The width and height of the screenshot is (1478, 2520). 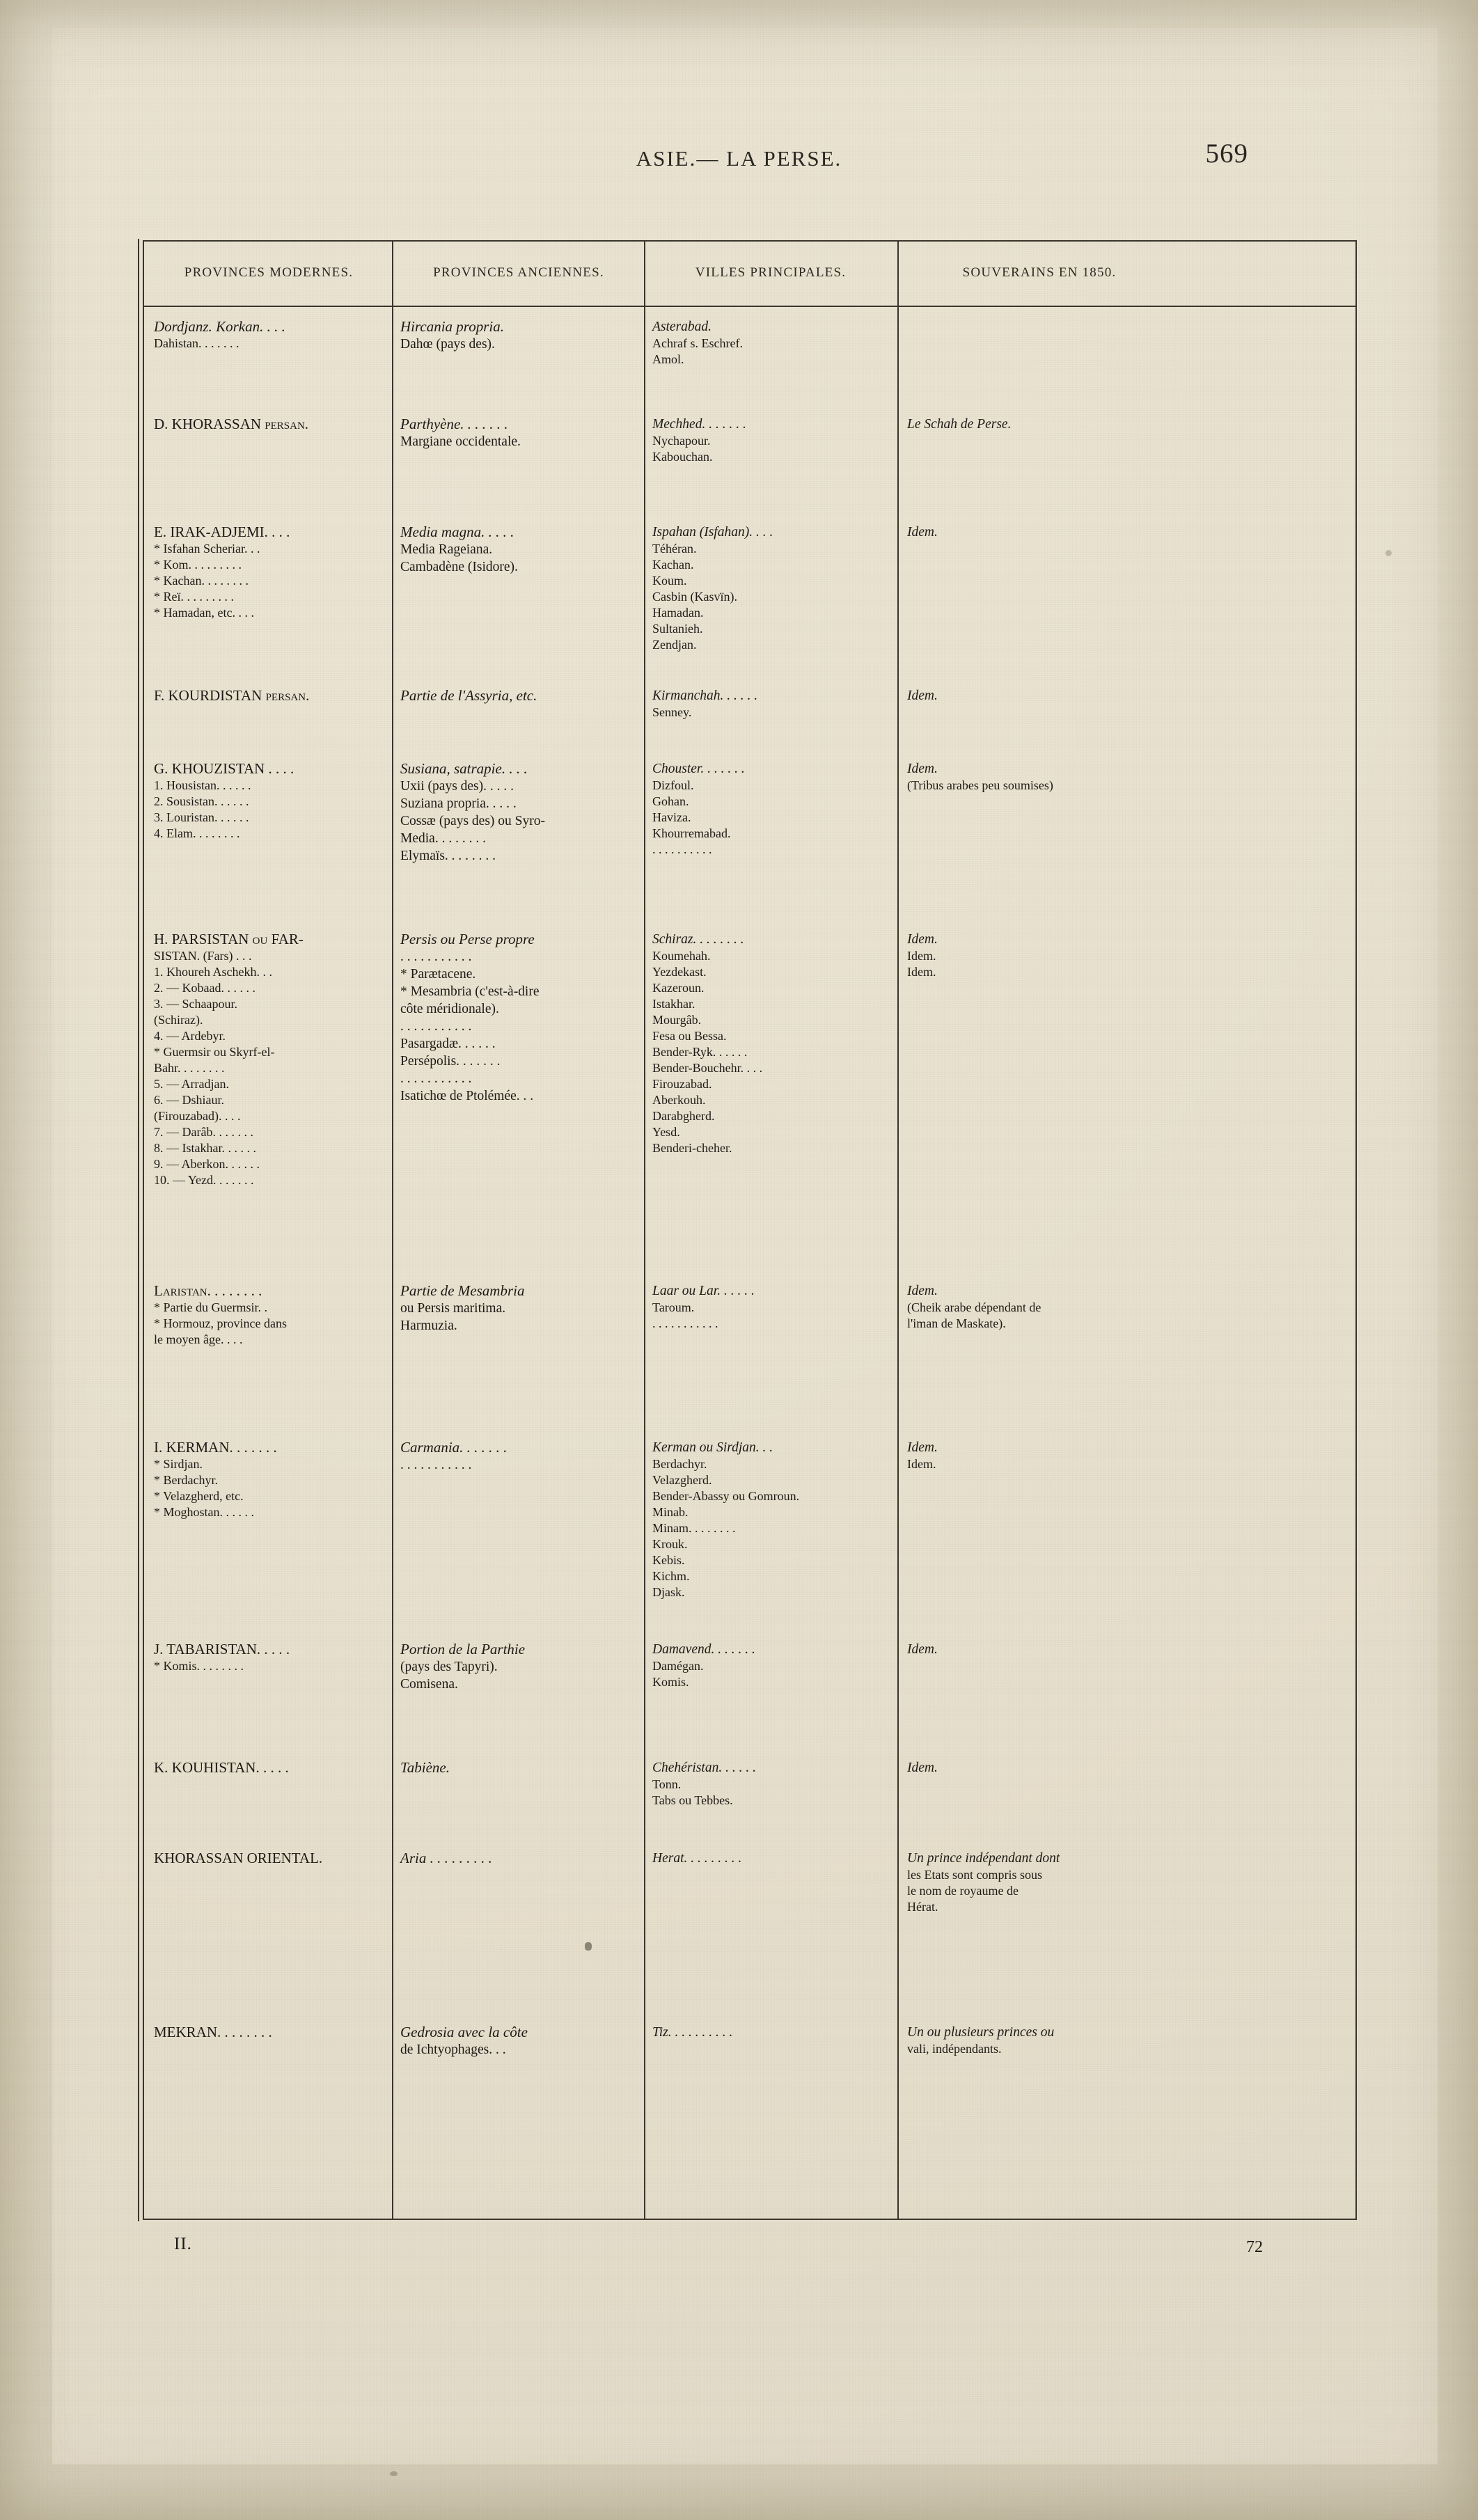 I want to click on cell-line: Amol., so click(x=668, y=359).